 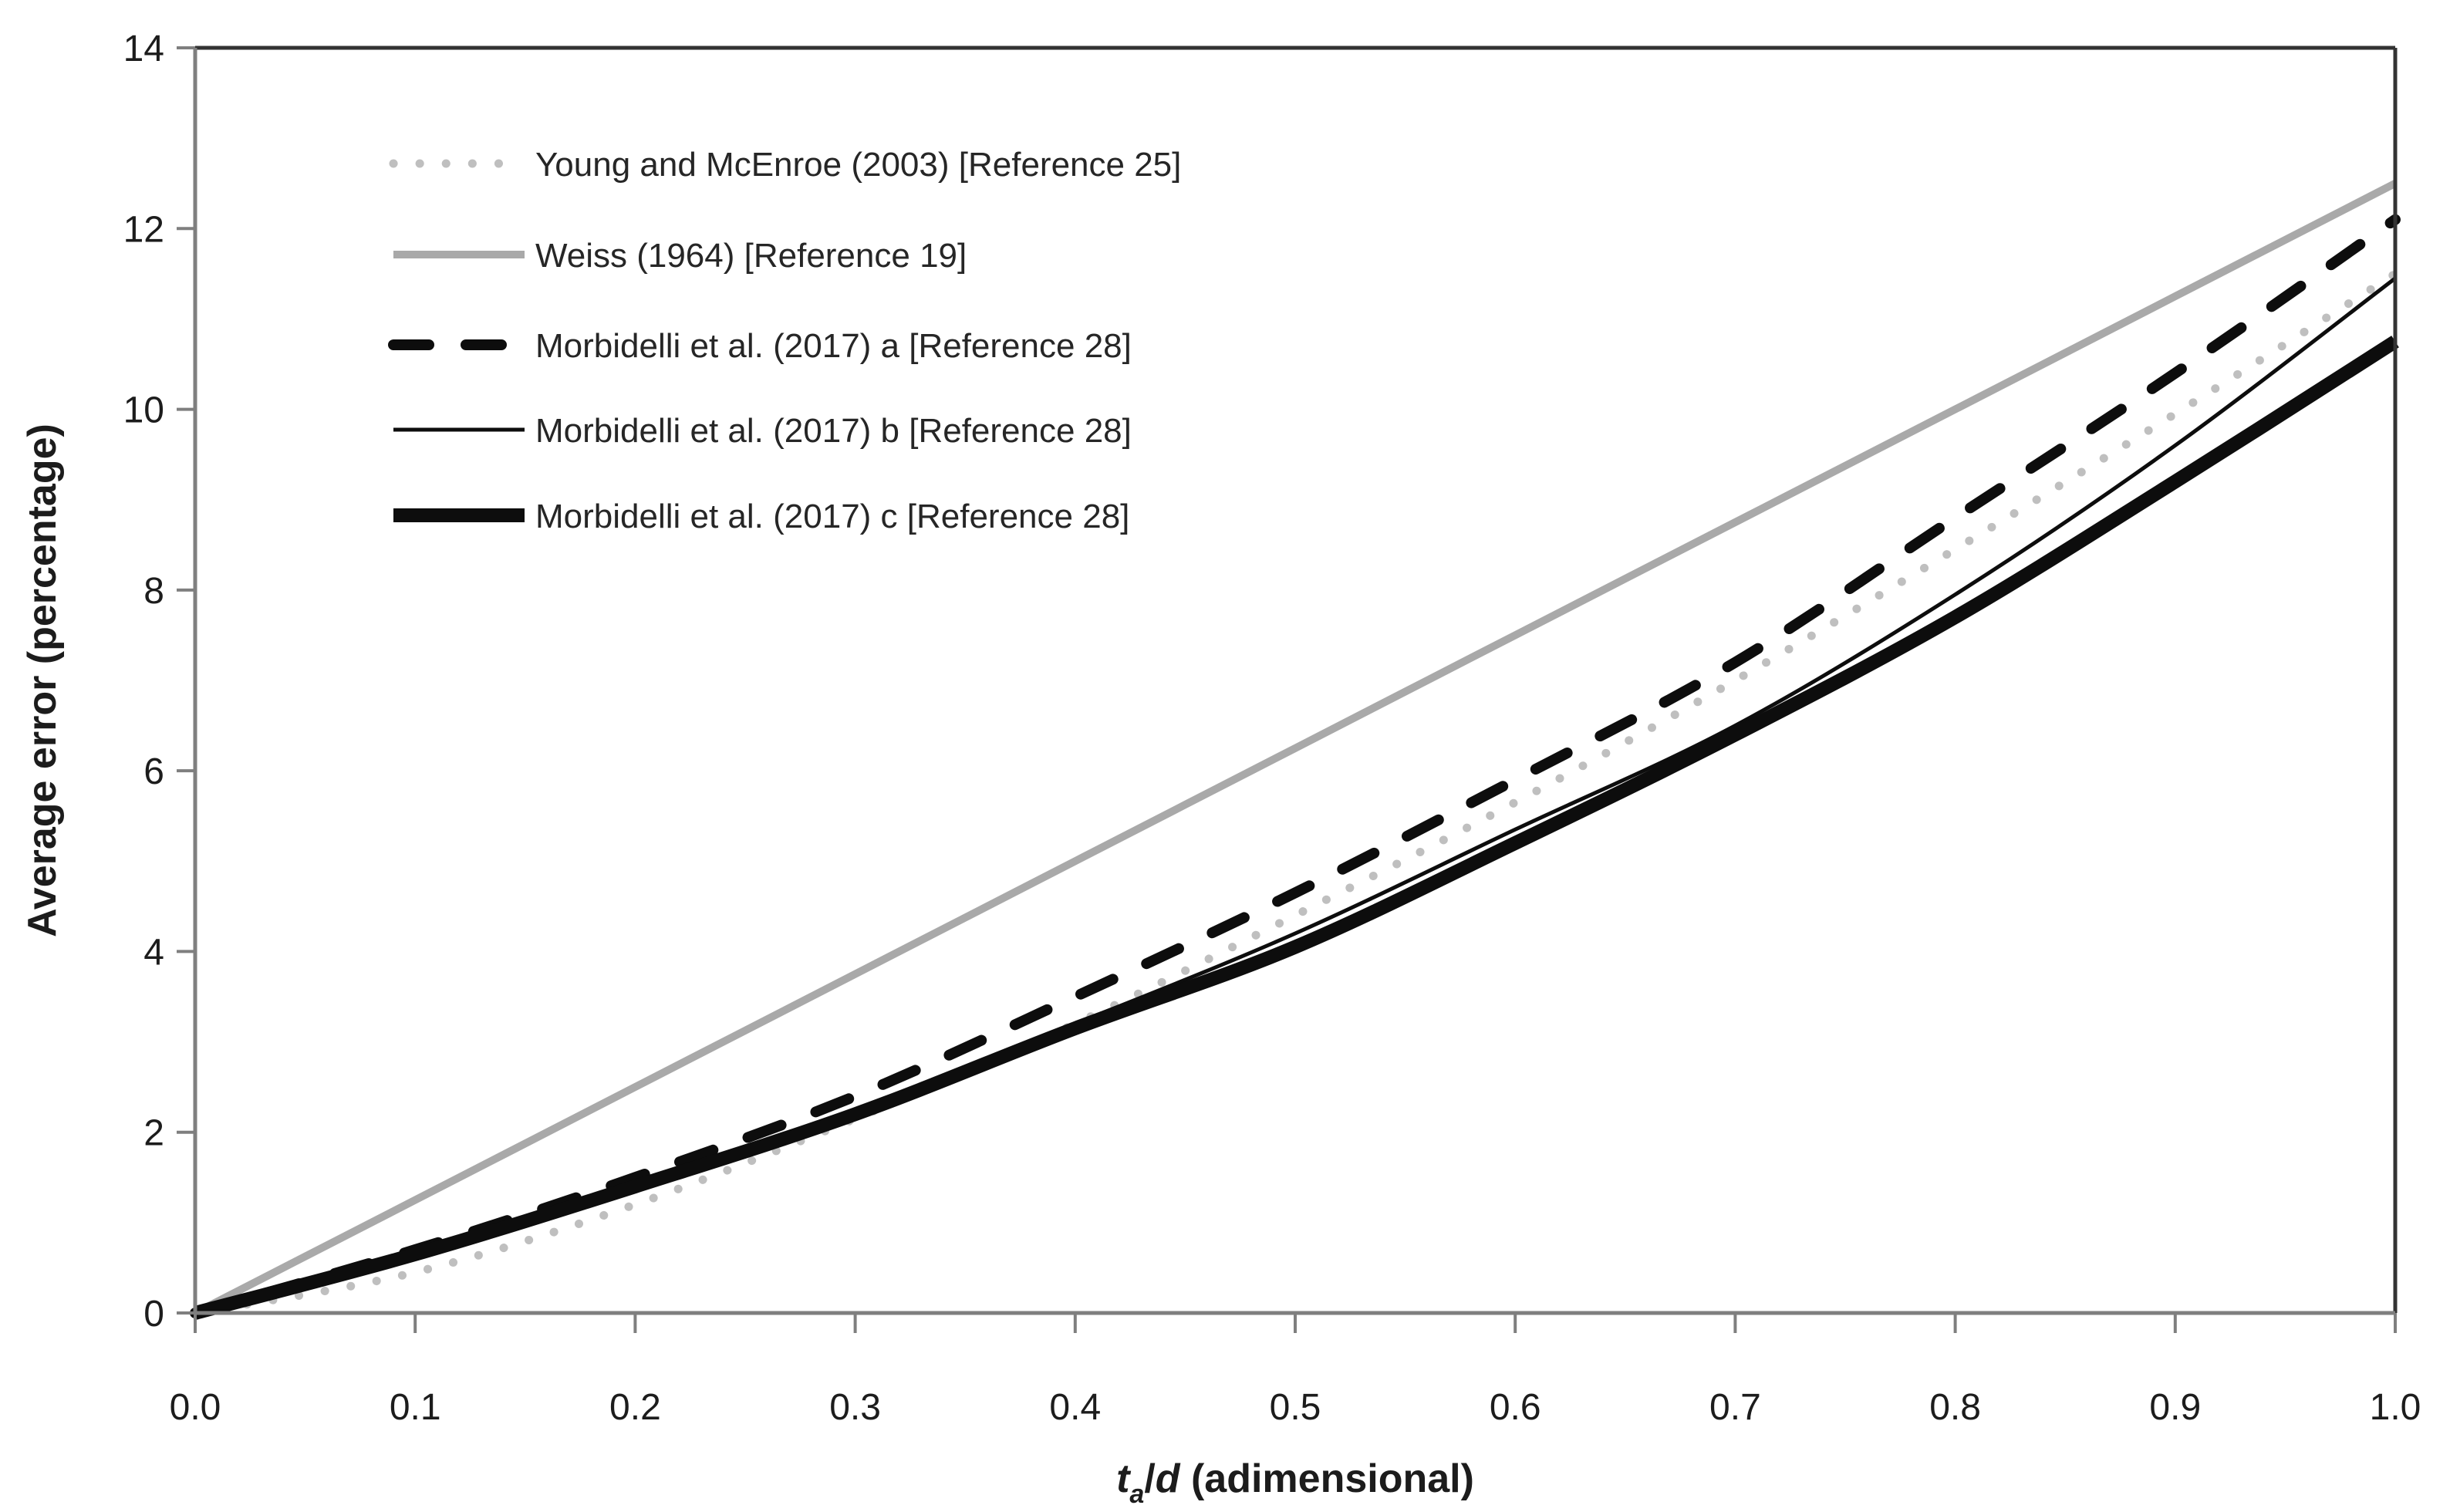 I want to click on x-tick-label: 0.8, so click(x=1955, y=1407).